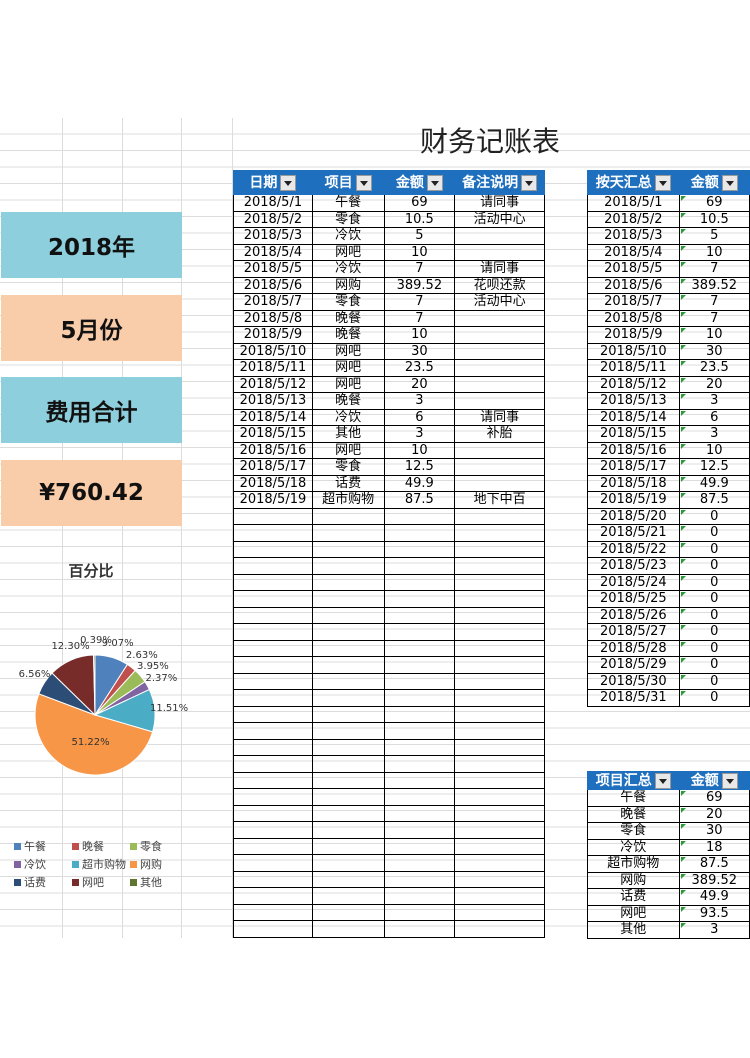 The height and width of the screenshot is (1058, 750). What do you see at coordinates (499, 285) in the screenshot?
I see `table-cell: 花呗还款` at bounding box center [499, 285].